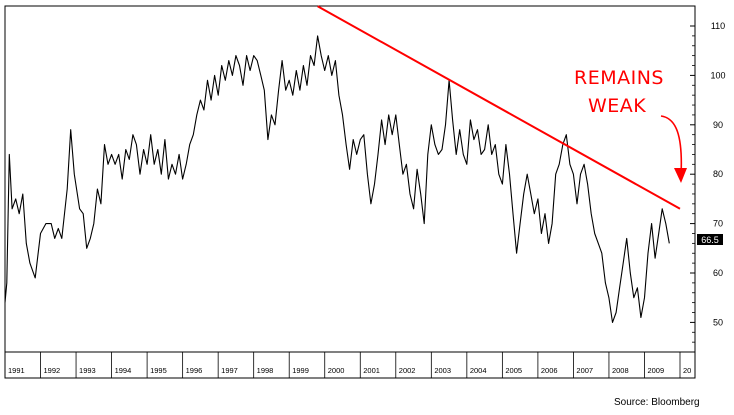 The height and width of the screenshot is (415, 734). What do you see at coordinates (336, 370) in the screenshot?
I see `x-tick-label: 2000` at bounding box center [336, 370].